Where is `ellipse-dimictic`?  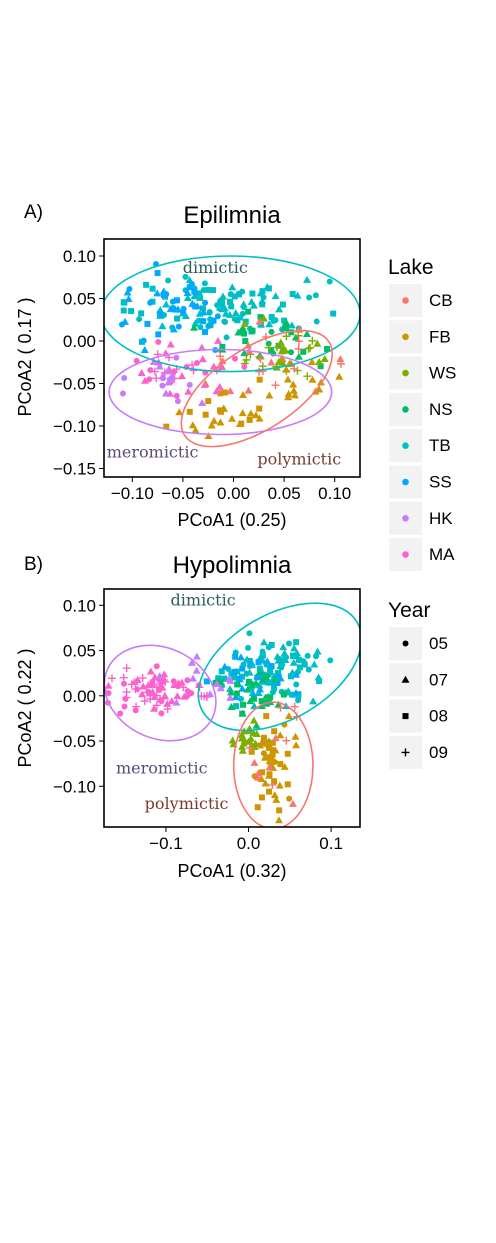
ellipse-dimictic is located at coordinates (232, 314).